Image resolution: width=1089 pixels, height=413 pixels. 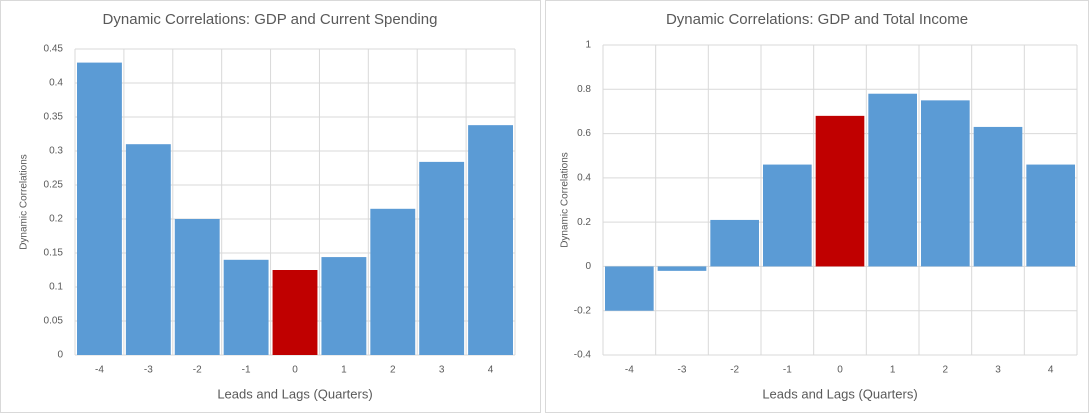 I want to click on y-tick-label: 0.8, so click(x=584, y=89).